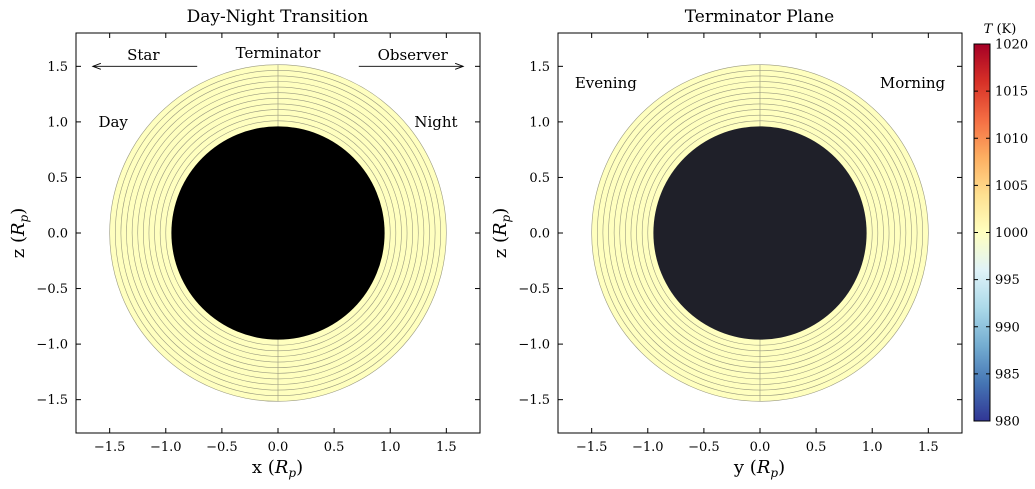 Image resolution: width=1035 pixels, height=489 pixels. I want to click on terminator-label: Terminator, so click(279, 53).